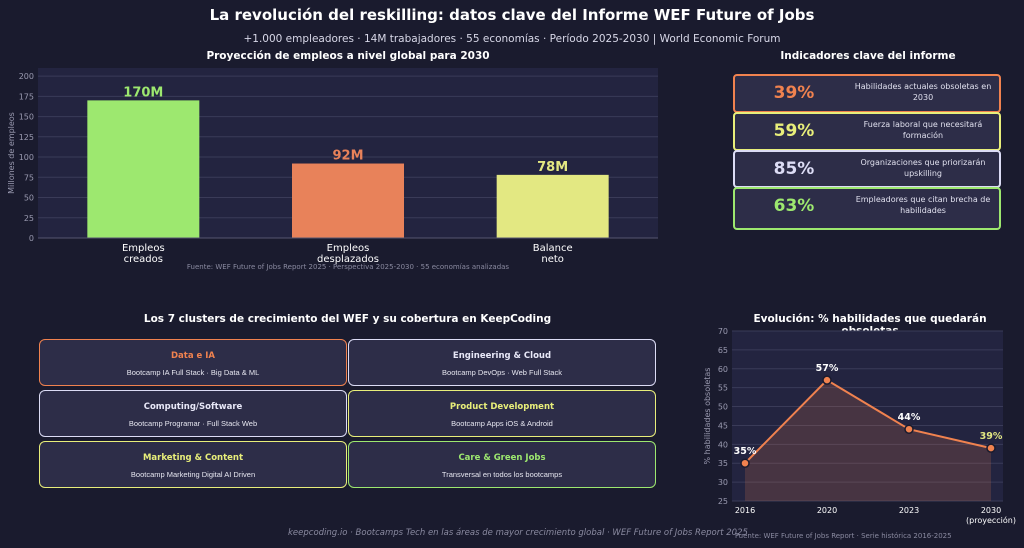 The height and width of the screenshot is (548, 1024). What do you see at coordinates (26, 117) in the screenshot?
I see `y-tick-label: 150` at bounding box center [26, 117].